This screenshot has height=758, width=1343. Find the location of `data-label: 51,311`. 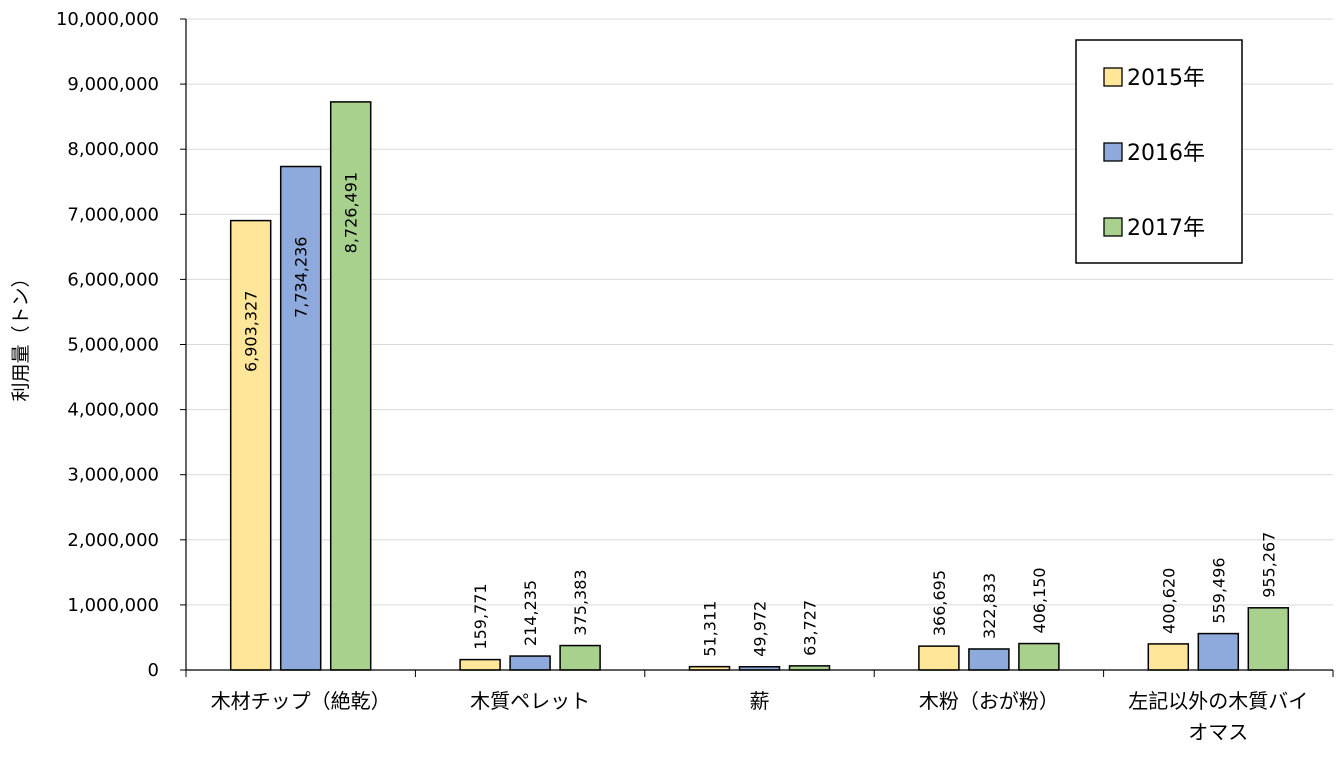

data-label: 51,311 is located at coordinates (710, 629).